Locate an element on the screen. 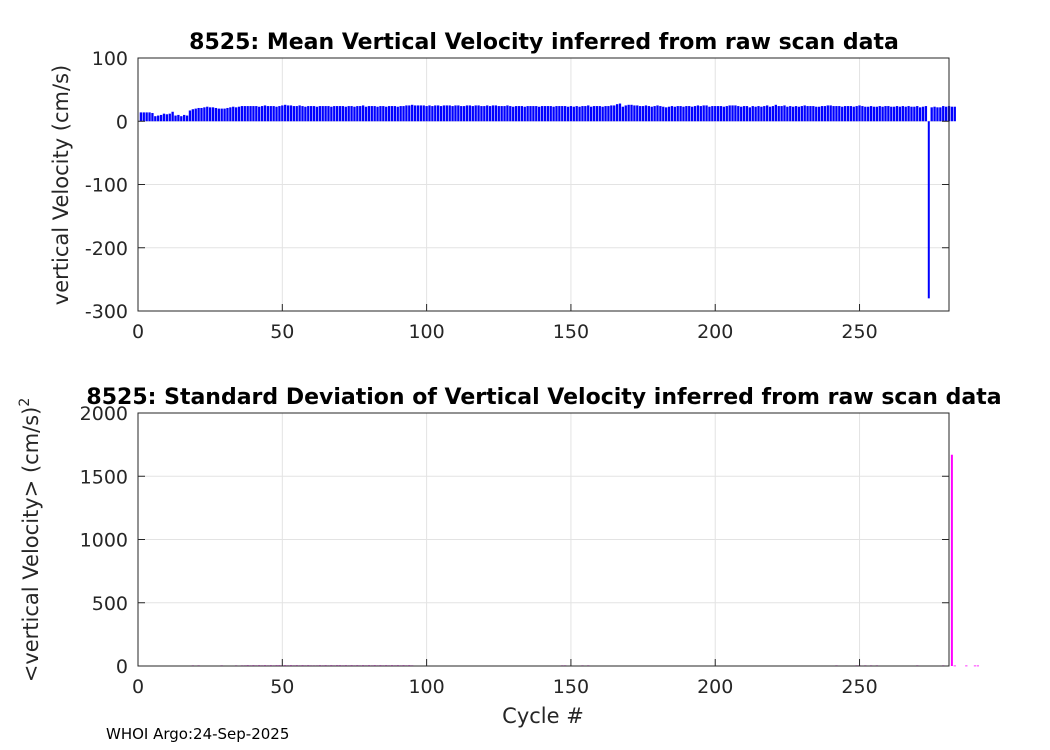  stddev-y-tick-label: 2000 is located at coordinates (104, 414).